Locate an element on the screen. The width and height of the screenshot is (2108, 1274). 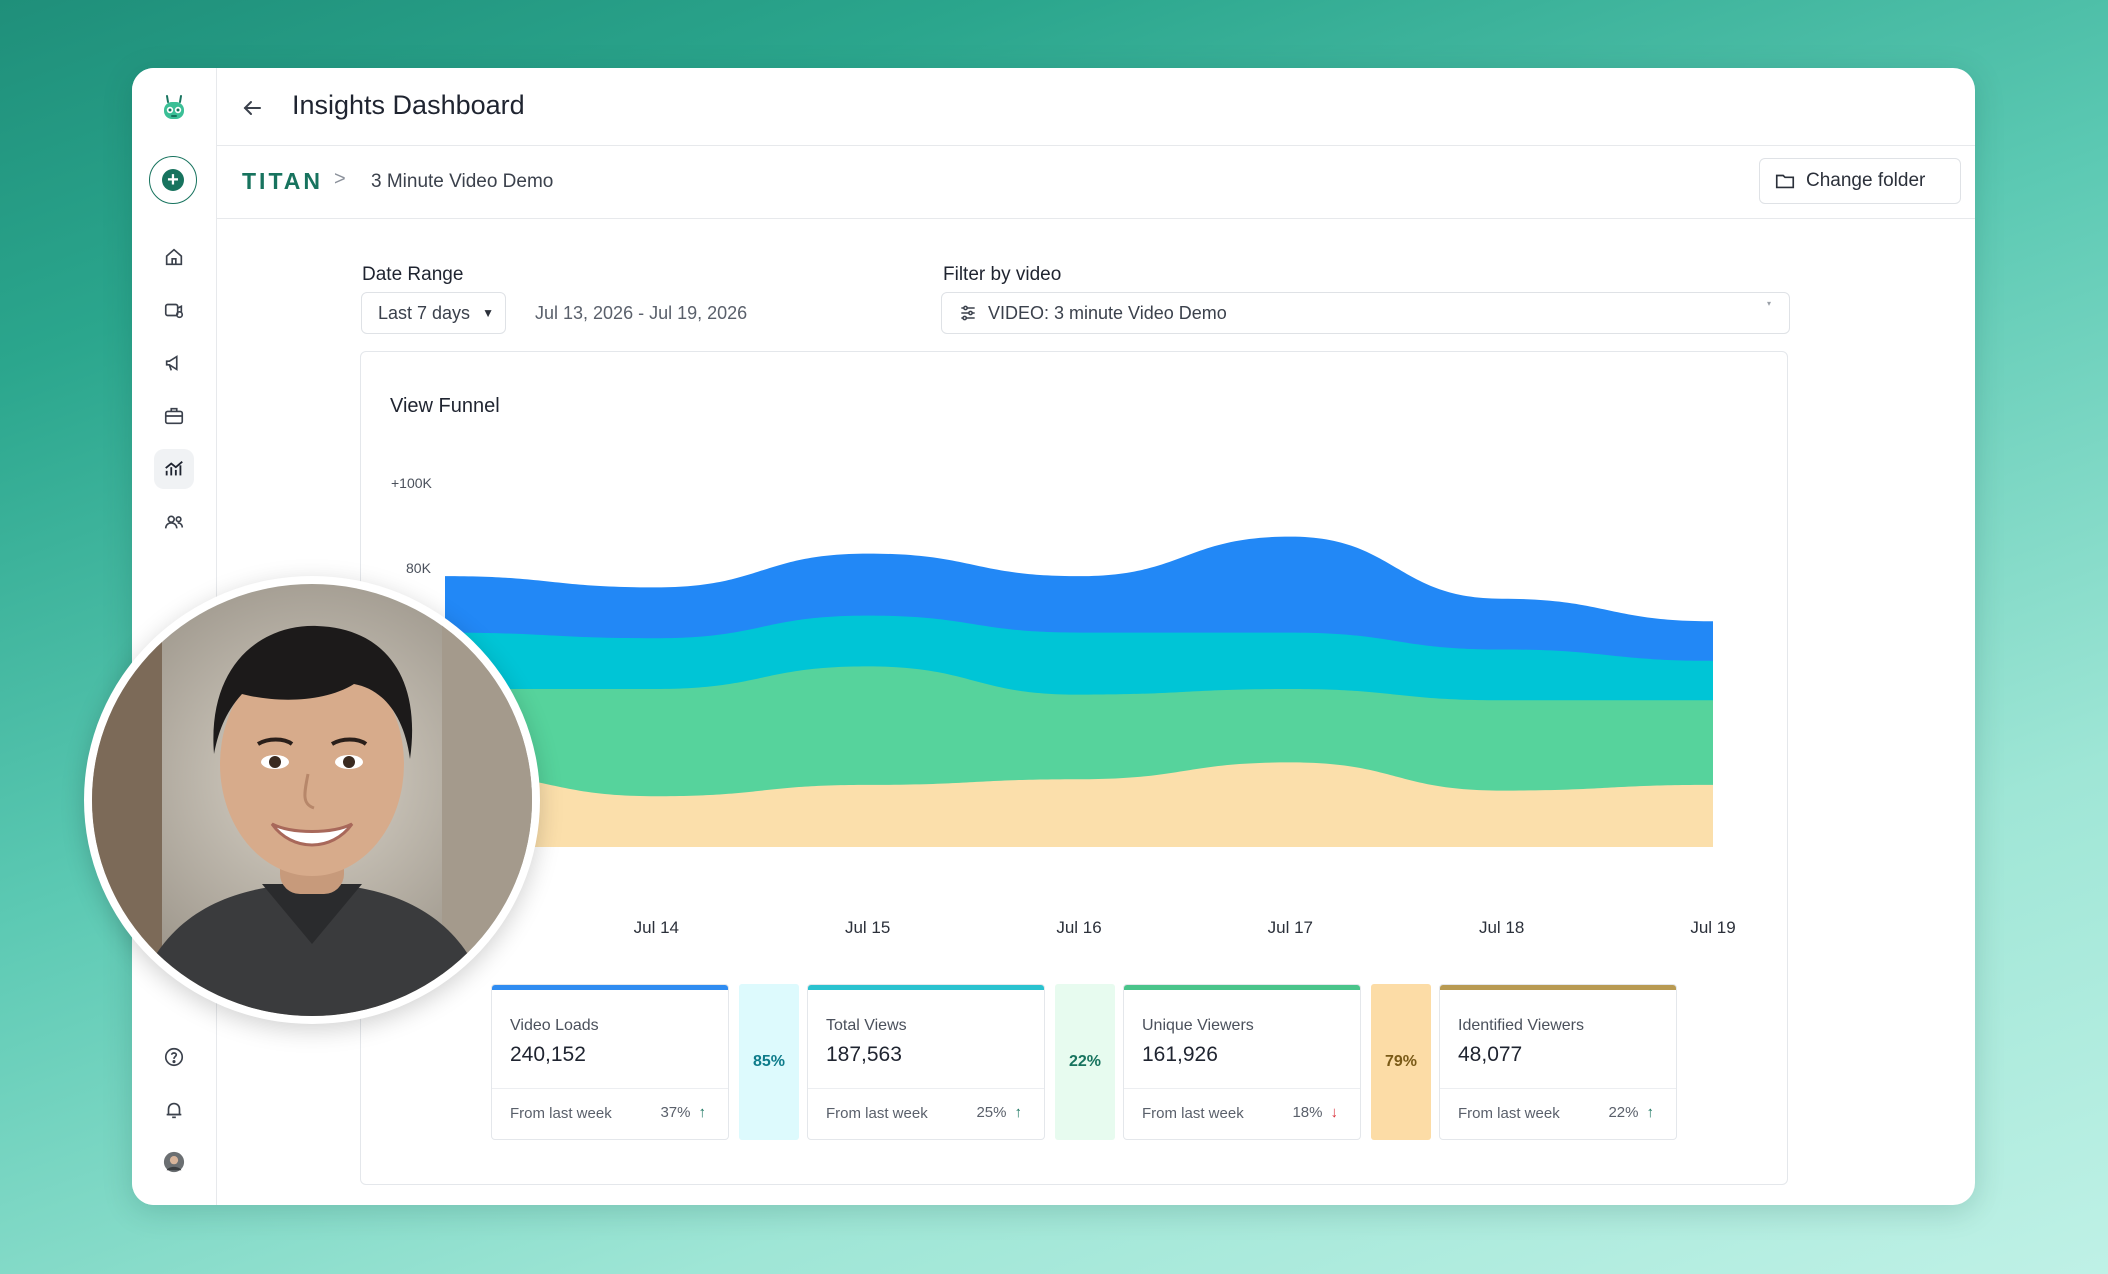
sidebar-item-home is located at coordinates (174, 257).